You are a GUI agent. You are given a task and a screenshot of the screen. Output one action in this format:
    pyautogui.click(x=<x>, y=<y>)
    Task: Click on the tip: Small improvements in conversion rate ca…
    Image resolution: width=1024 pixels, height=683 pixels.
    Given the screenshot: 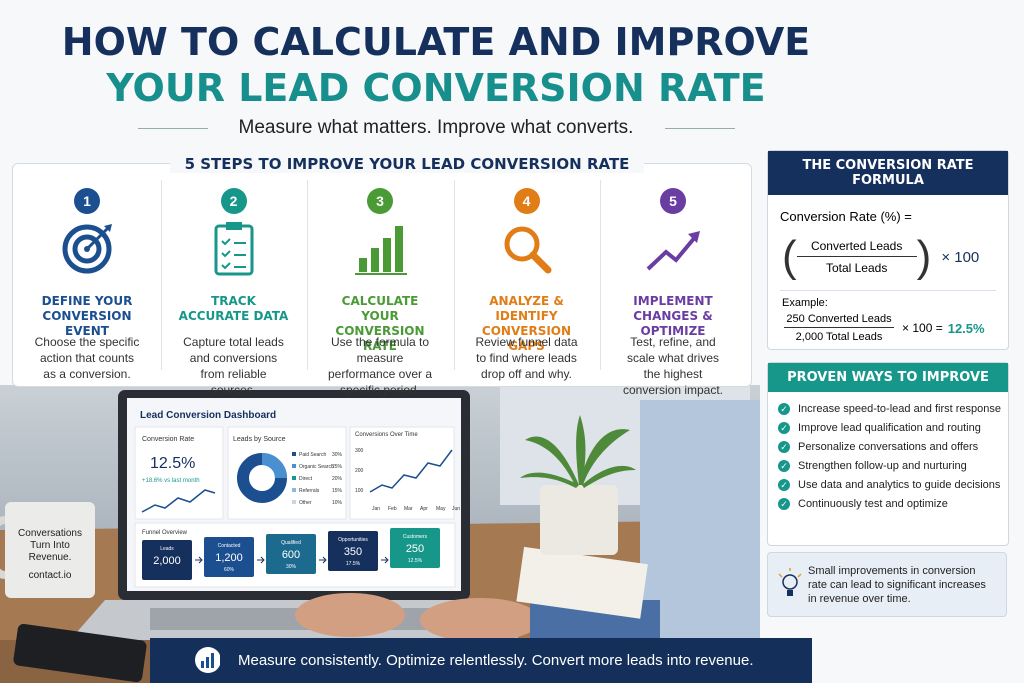 What is the action you would take?
    pyautogui.click(x=897, y=584)
    